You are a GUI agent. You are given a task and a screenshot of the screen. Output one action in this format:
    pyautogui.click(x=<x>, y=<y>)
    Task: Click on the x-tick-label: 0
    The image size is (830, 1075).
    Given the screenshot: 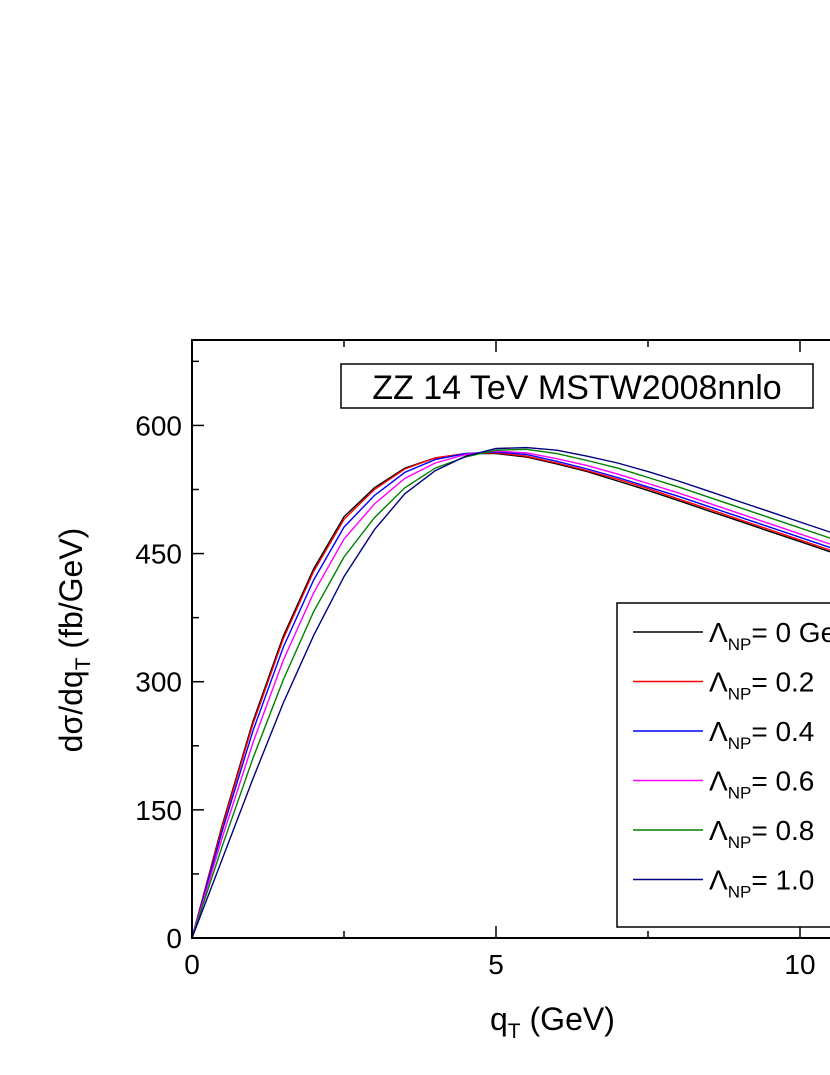 What is the action you would take?
    pyautogui.click(x=192, y=964)
    